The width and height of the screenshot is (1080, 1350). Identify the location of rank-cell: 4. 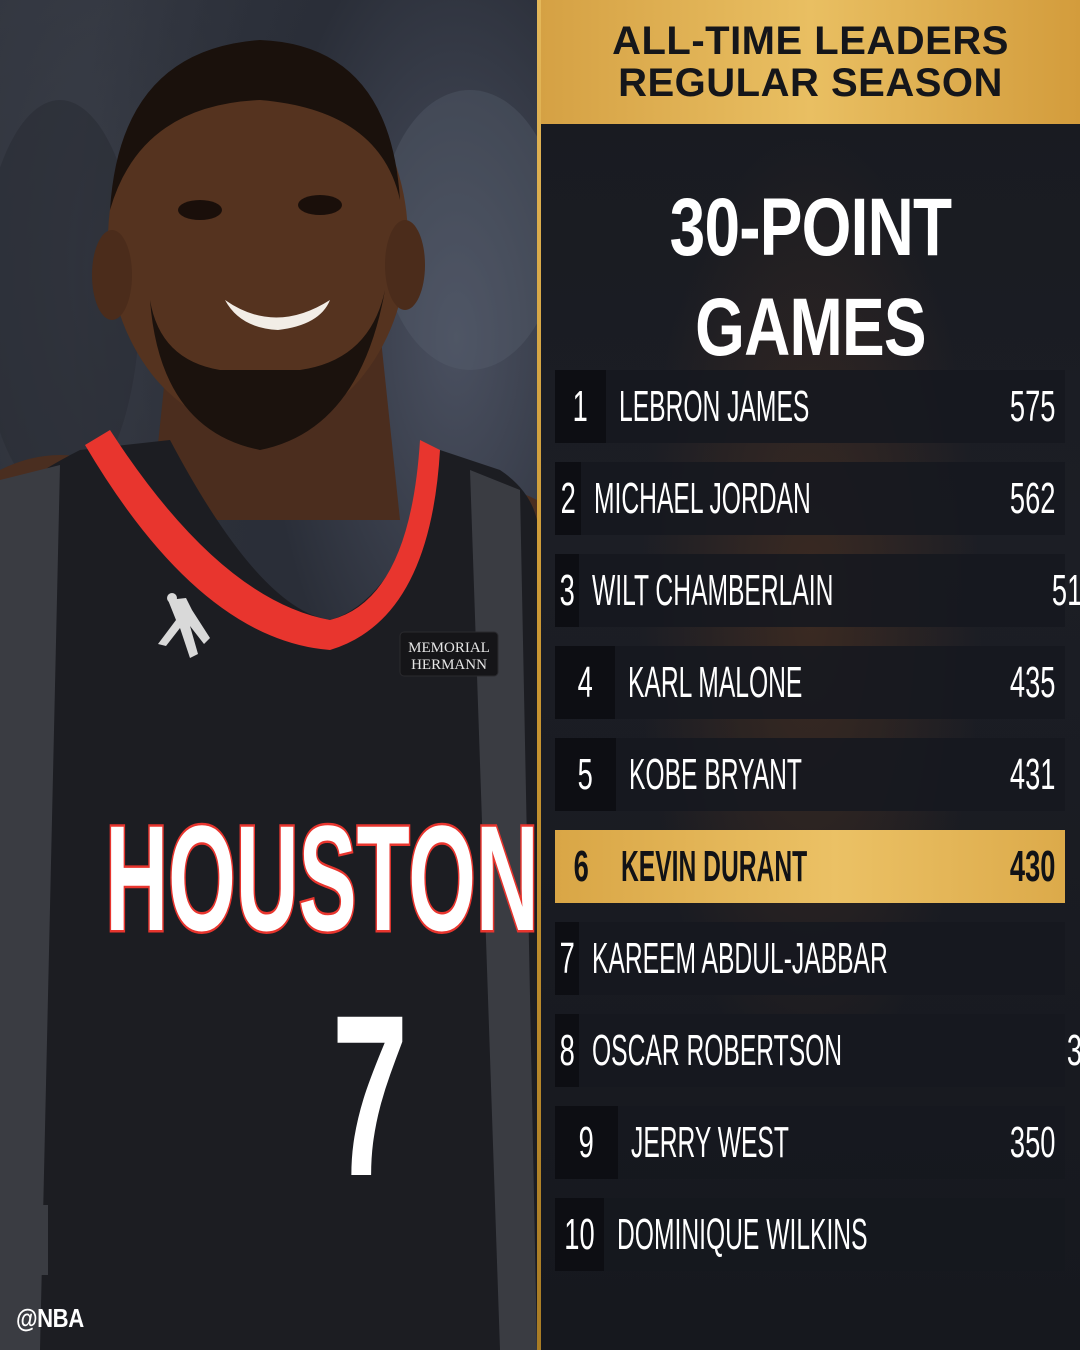
(585, 682).